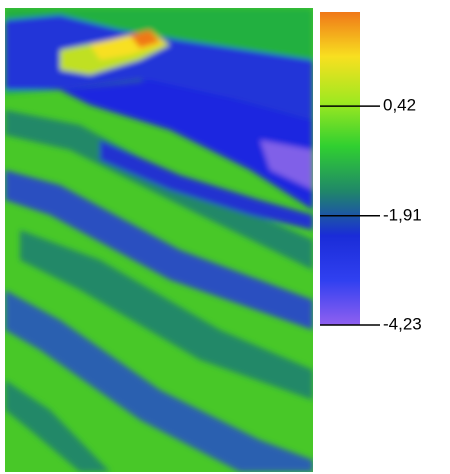  What do you see at coordinates (402, 323) in the screenshot?
I see `colorbar-tick-label: -4,23` at bounding box center [402, 323].